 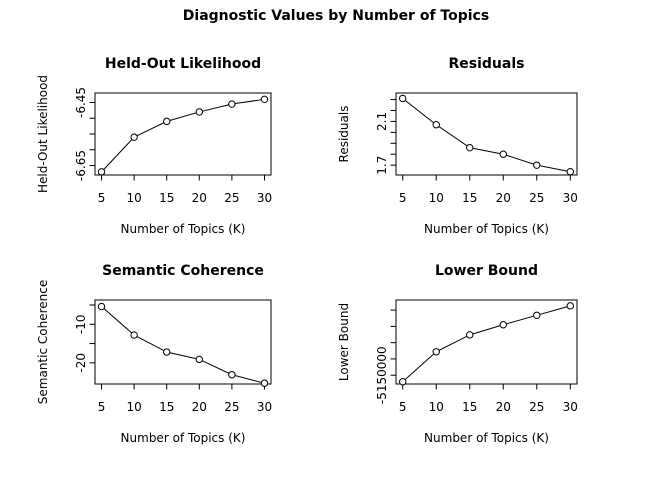 What do you see at coordinates (382, 165) in the screenshot?
I see `y-tick-label: 1.7` at bounding box center [382, 165].